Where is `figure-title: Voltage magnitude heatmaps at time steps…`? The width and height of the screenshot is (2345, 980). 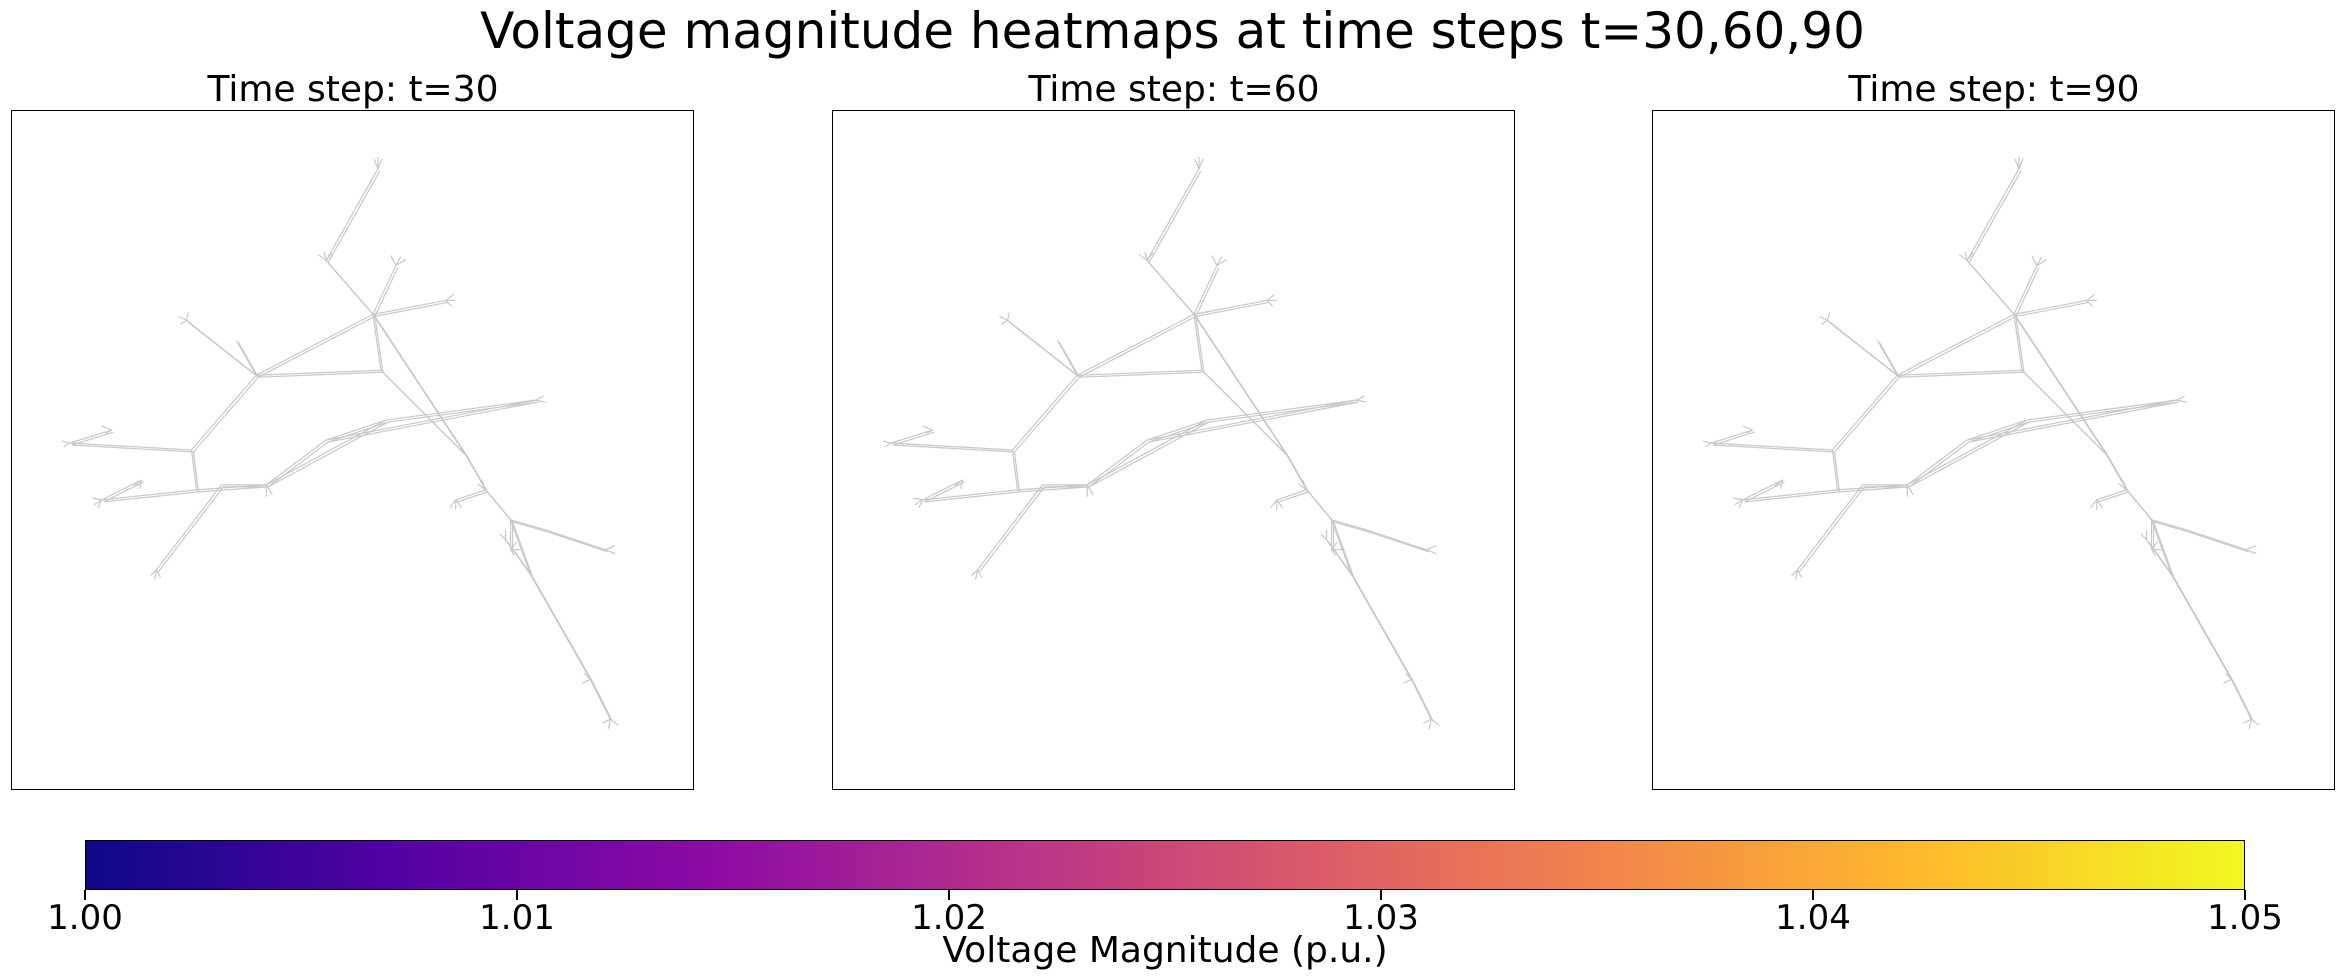 figure-title: Voltage magnitude heatmaps at time steps… is located at coordinates (1172, 31).